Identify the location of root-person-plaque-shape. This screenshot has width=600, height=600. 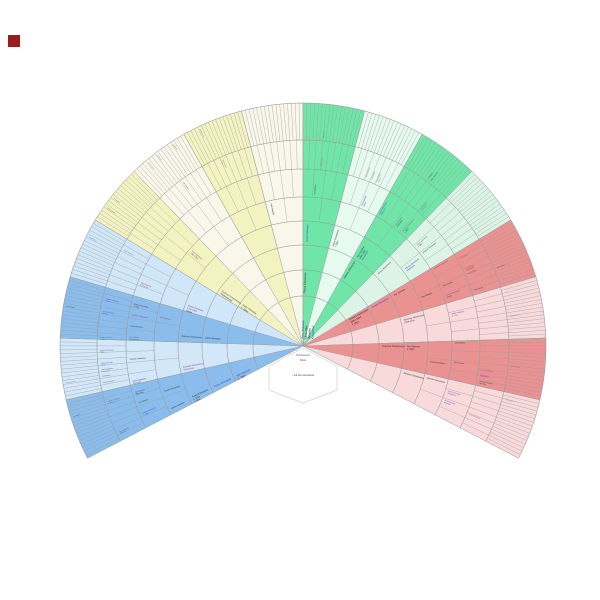
(303, 375).